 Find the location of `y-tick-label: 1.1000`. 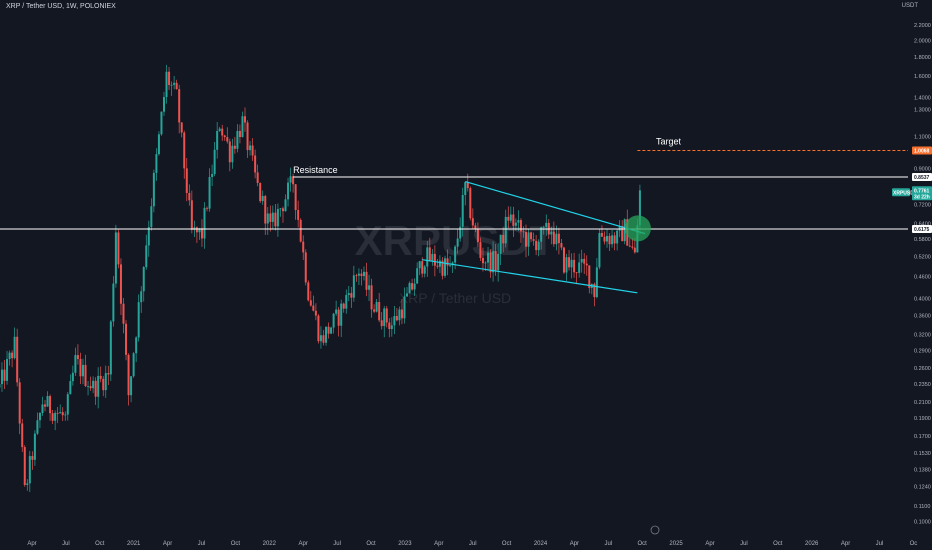

y-tick-label: 1.1000 is located at coordinates (922, 137).